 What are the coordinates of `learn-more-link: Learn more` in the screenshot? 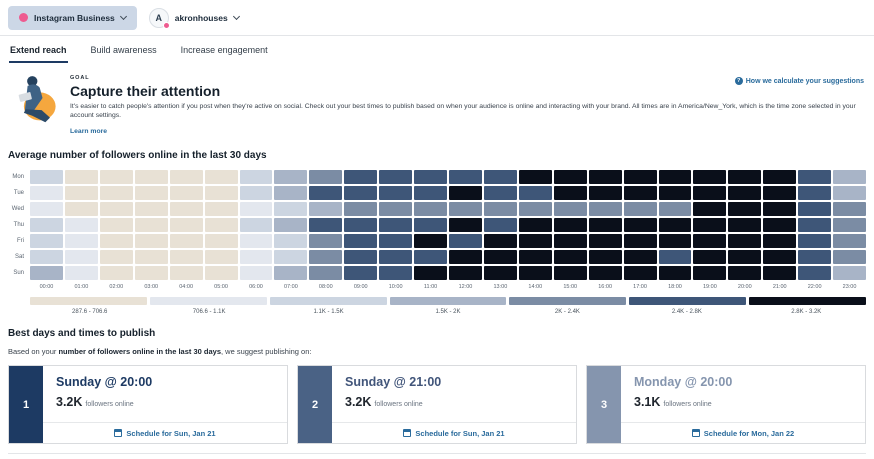 It's located at (89, 132).